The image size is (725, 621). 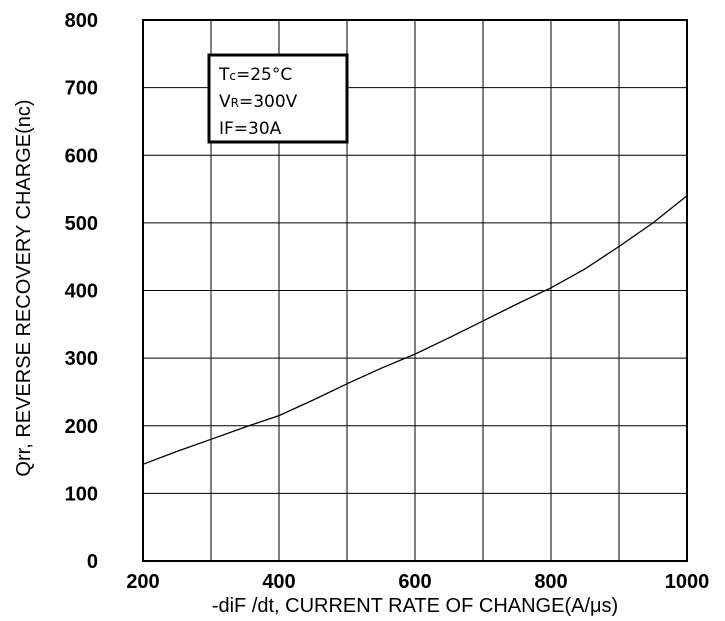 What do you see at coordinates (258, 102) in the screenshot?
I see `condition-vr: VR=300V` at bounding box center [258, 102].